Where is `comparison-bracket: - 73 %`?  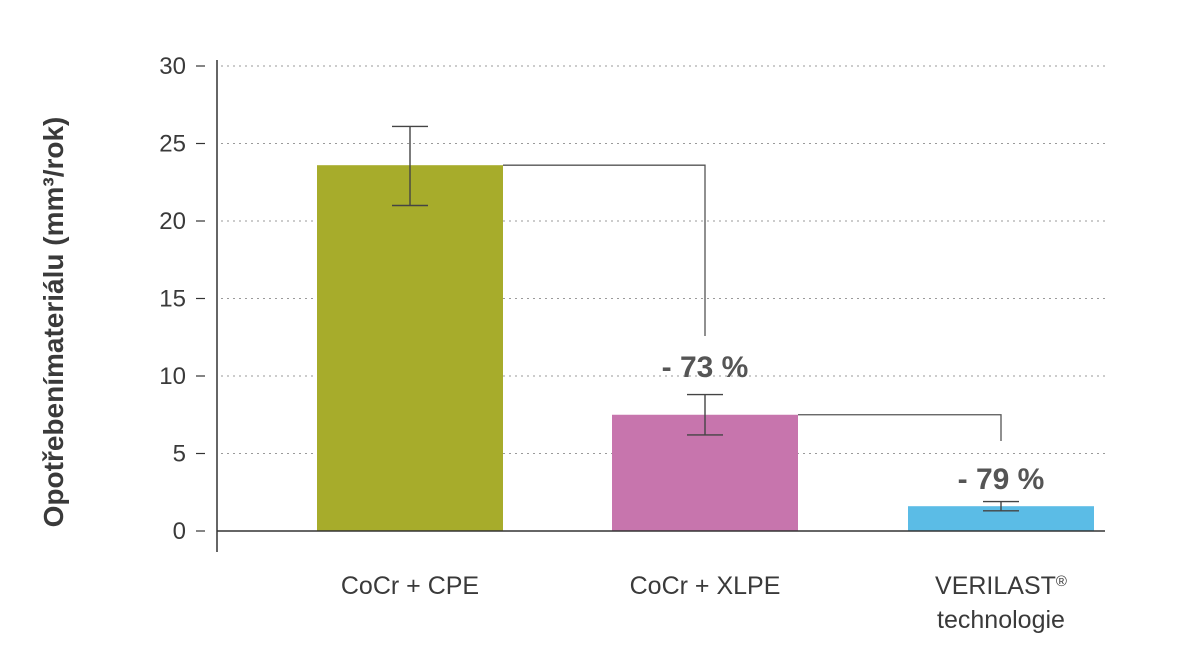
comparison-bracket: - 73 % is located at coordinates (626, 274).